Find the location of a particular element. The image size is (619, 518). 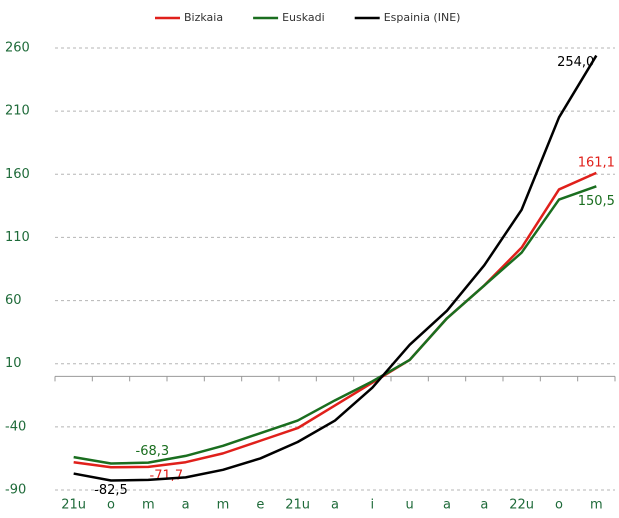

value-label: -71,7 is located at coordinates (167, 475).